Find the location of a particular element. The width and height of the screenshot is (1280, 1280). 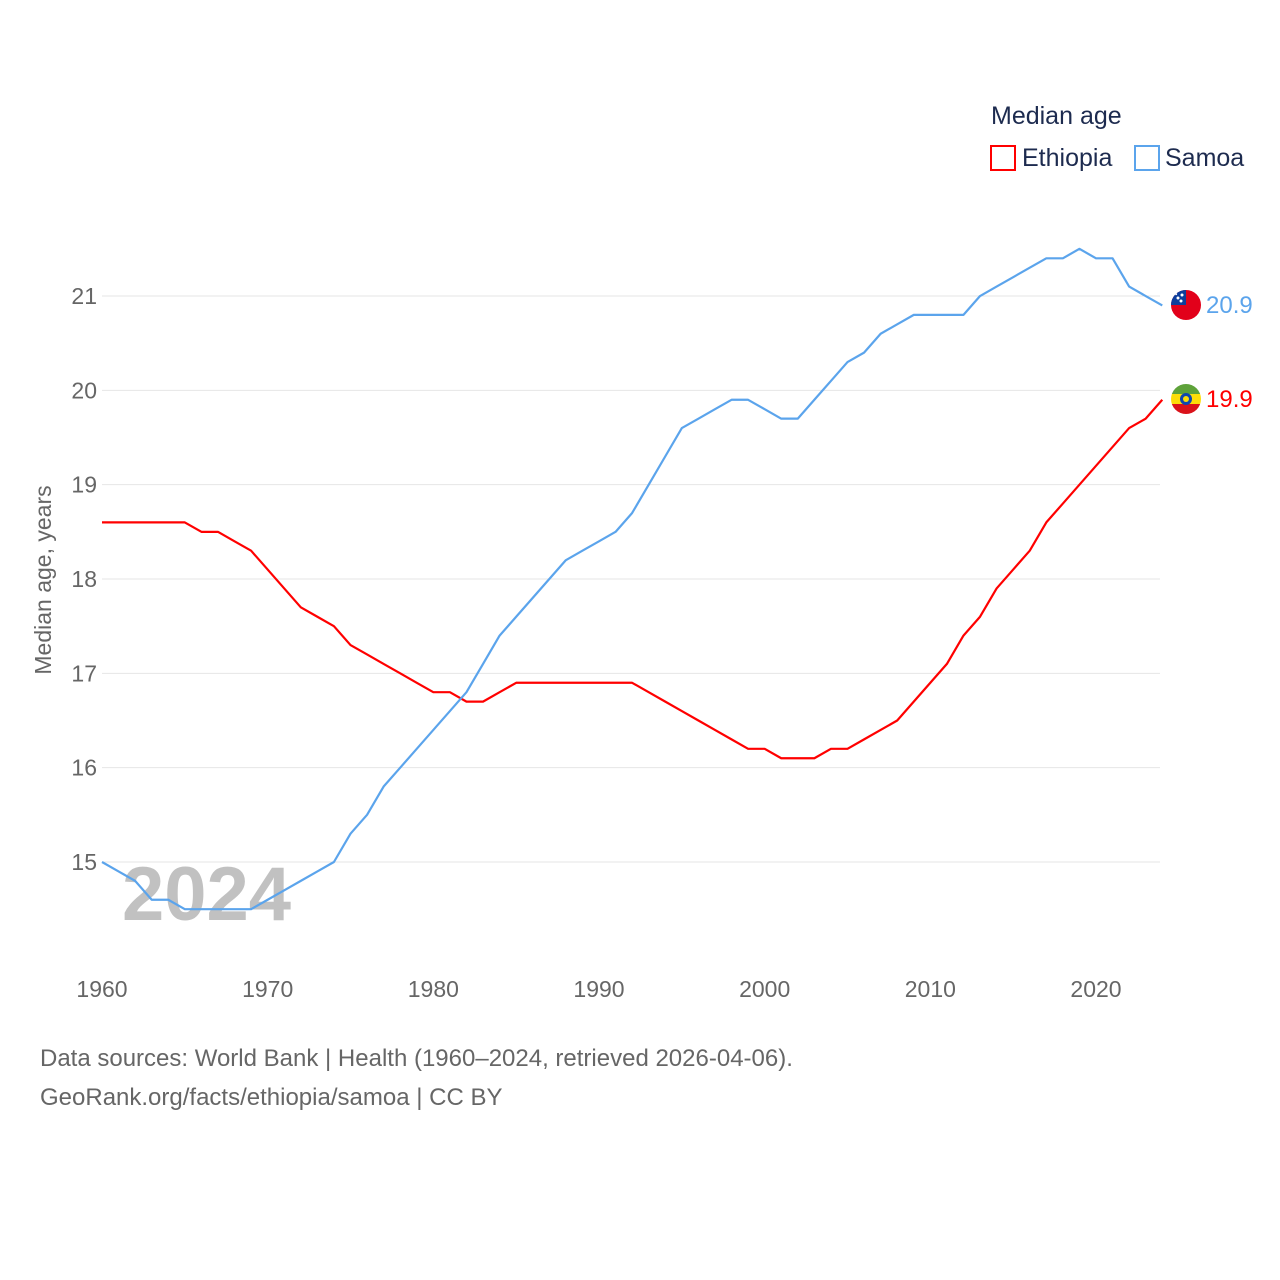

x-axis-ticks: 1960 1970 1980 1990 2000 2010 2020 is located at coordinates (598, 989).